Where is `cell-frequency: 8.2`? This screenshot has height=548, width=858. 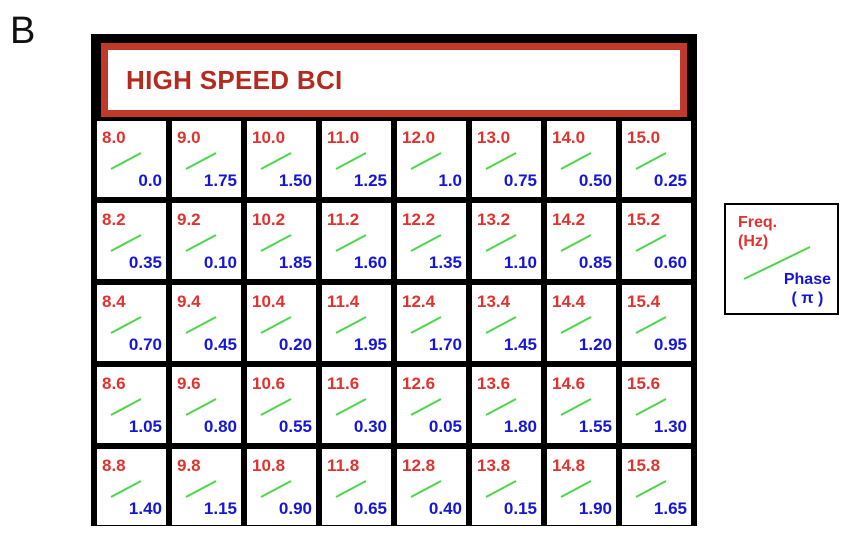
cell-frequency: 8.2 is located at coordinates (114, 219).